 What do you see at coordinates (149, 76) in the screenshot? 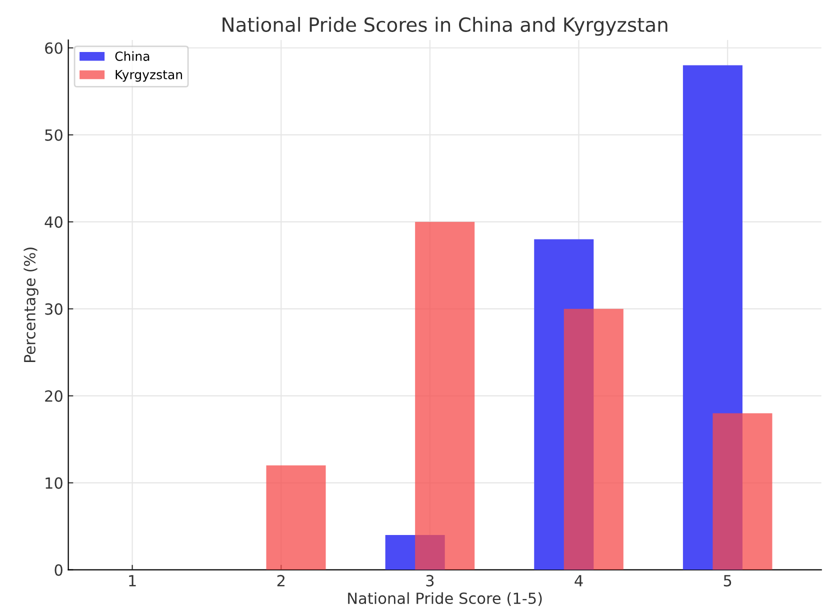
I see `legend-label: Kyrgyzstan` at bounding box center [149, 76].